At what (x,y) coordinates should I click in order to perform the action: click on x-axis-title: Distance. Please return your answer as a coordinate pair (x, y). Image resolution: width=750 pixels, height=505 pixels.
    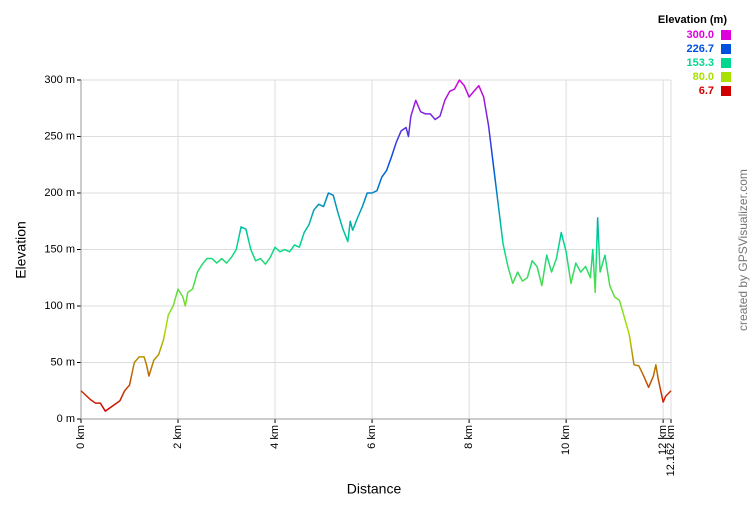
    Looking at the image, I should click on (374, 489).